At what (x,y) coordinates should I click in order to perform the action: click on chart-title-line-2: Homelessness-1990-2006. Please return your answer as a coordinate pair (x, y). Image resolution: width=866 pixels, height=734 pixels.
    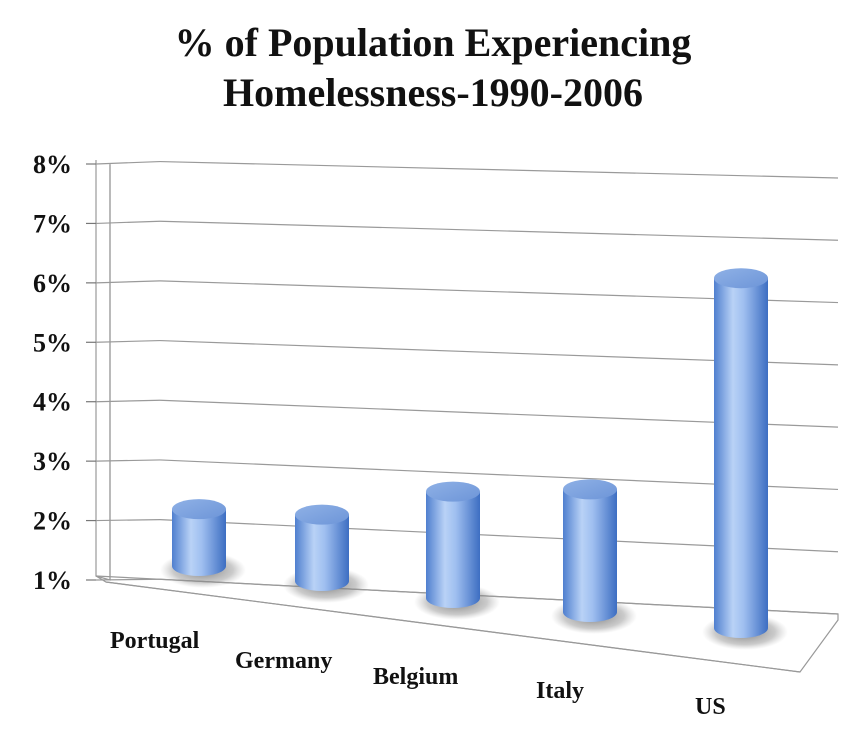
    Looking at the image, I should click on (433, 92).